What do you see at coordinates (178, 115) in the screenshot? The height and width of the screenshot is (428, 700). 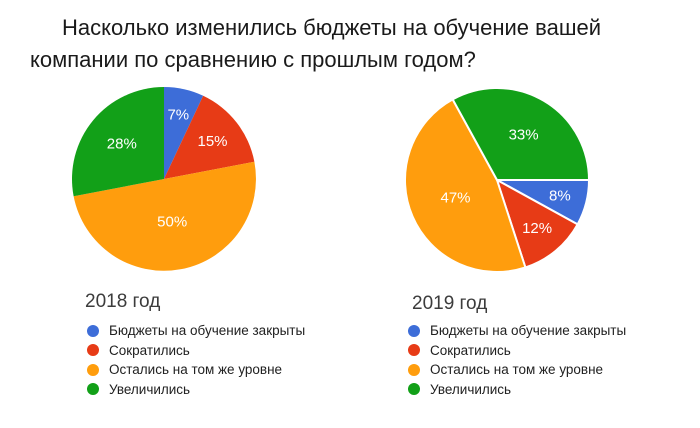 I see `pie-slice-value-label: 7%` at bounding box center [178, 115].